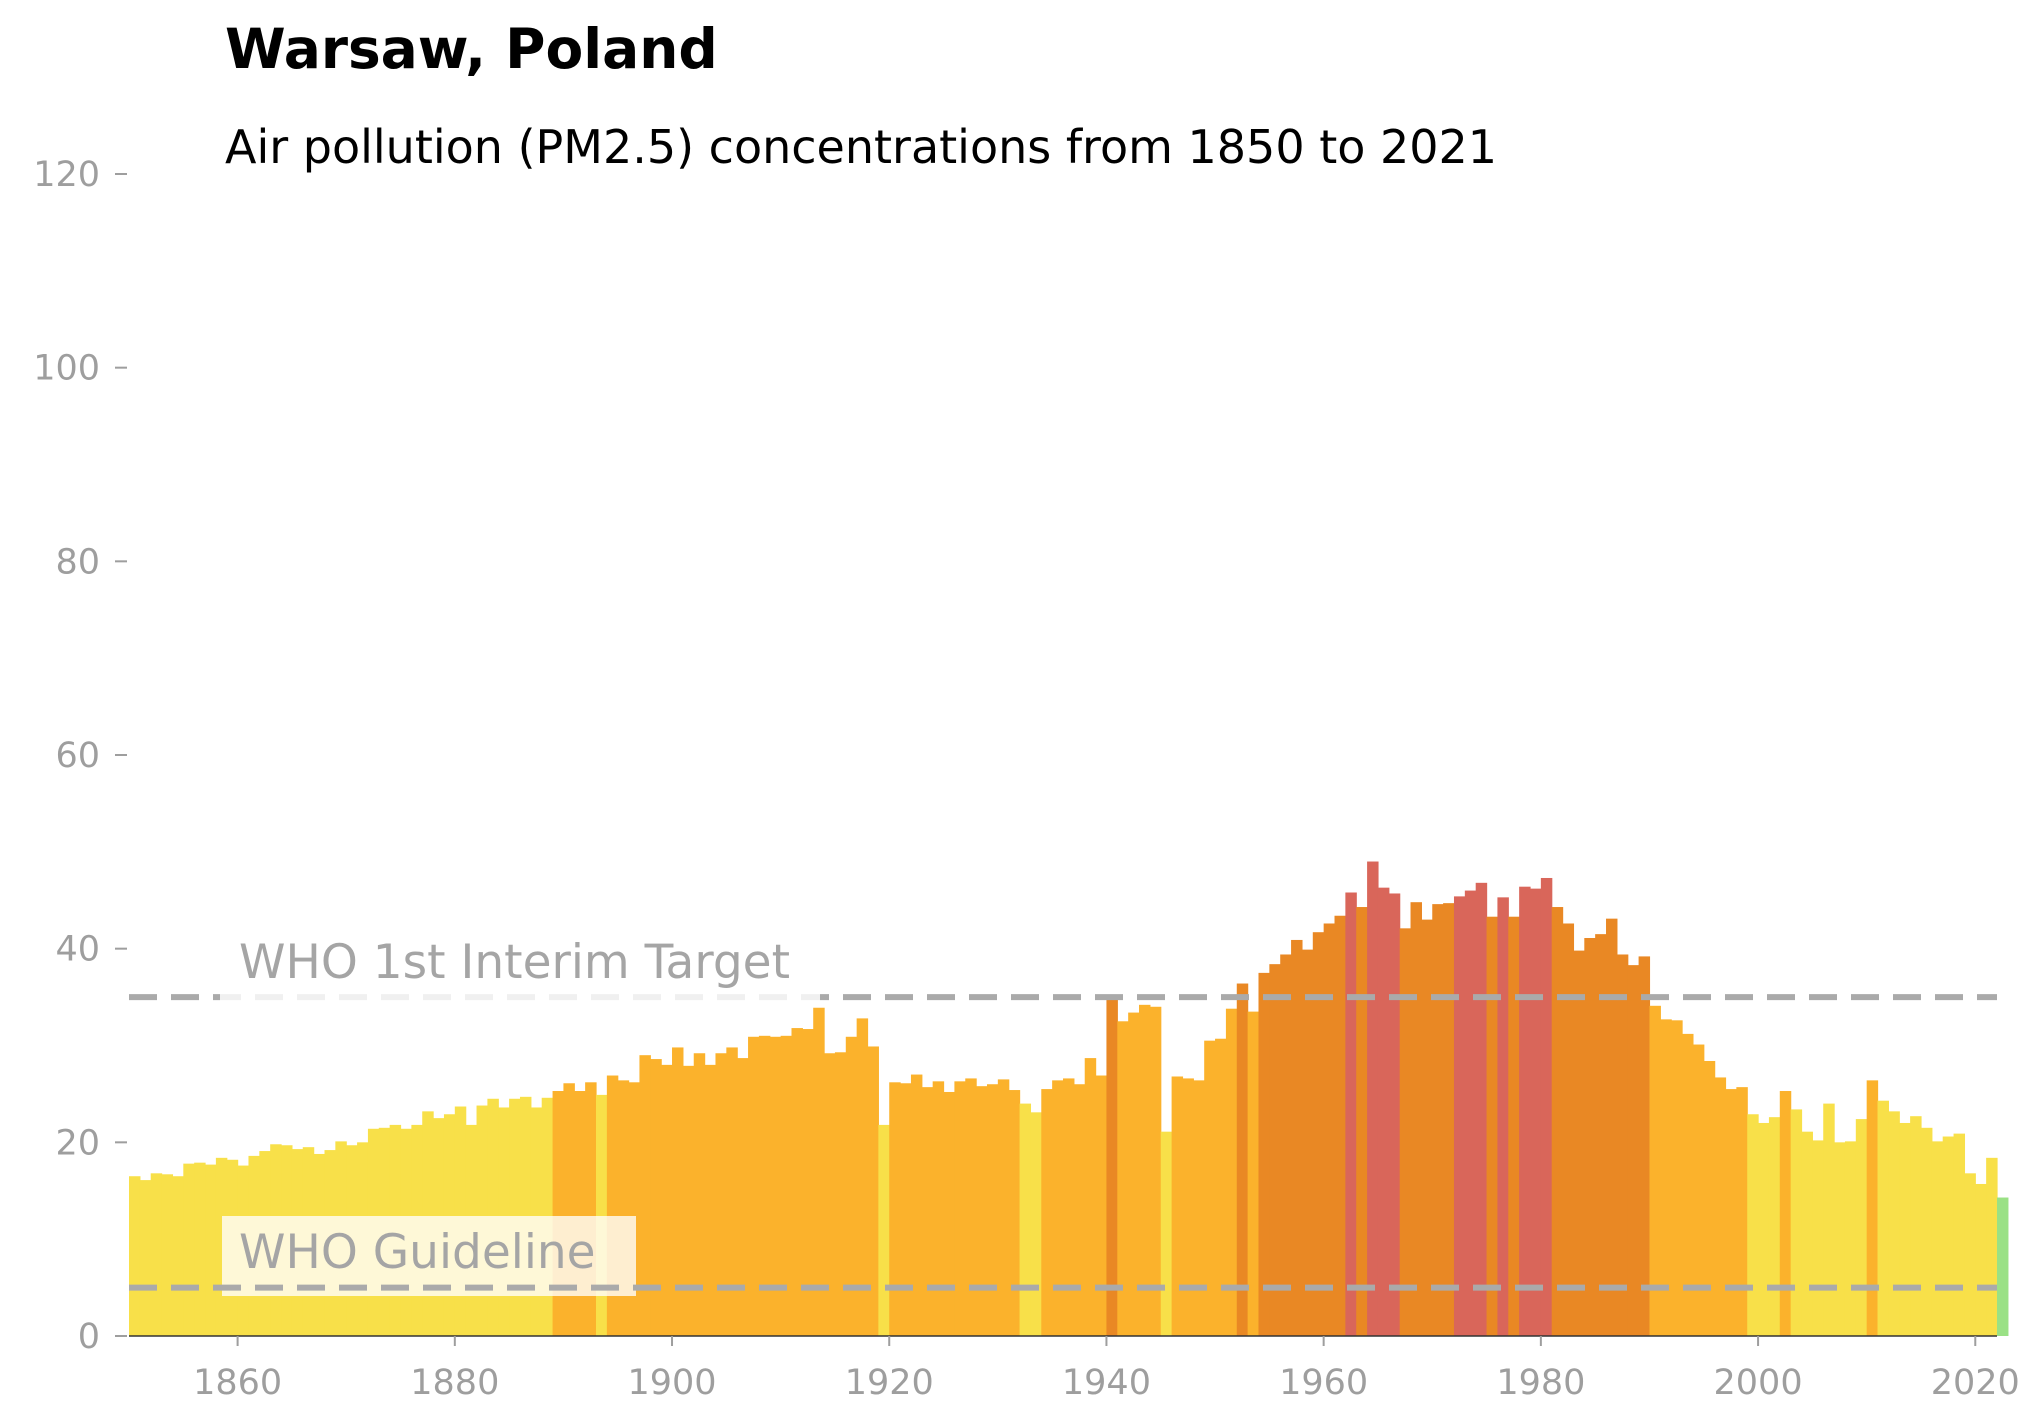  I want to click on y-tick-label-40: 40, so click(77, 950).